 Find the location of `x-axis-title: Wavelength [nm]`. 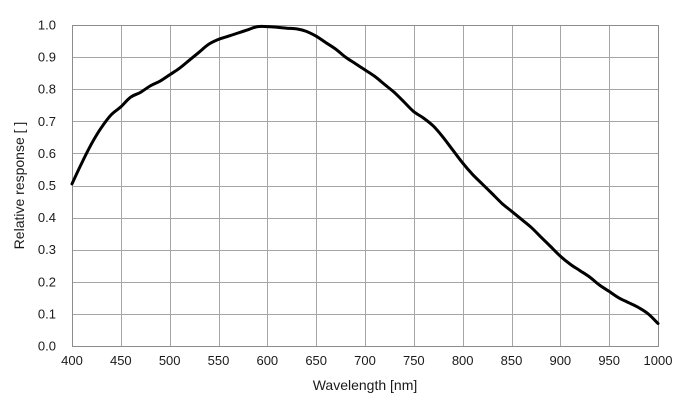

x-axis-title: Wavelength [nm] is located at coordinates (365, 385).